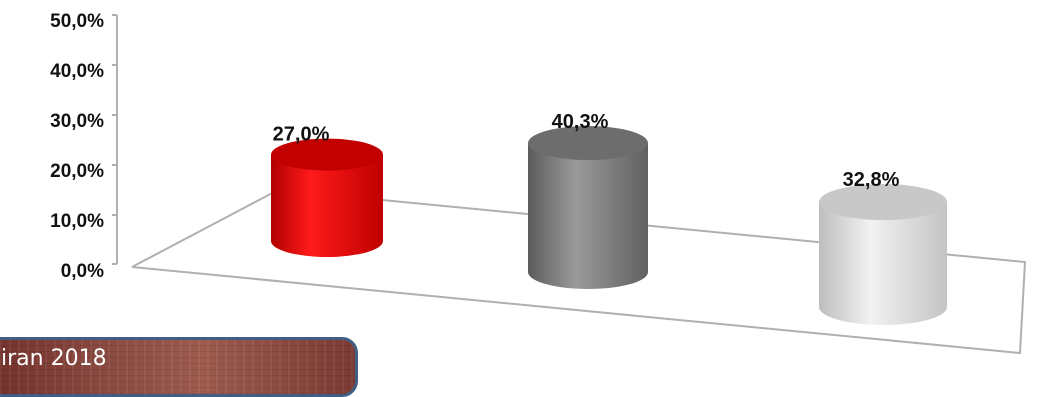 The width and height of the screenshot is (1046, 397). Describe the element at coordinates (82, 271) in the screenshot. I see `y-tick-label: 0,0%` at that location.